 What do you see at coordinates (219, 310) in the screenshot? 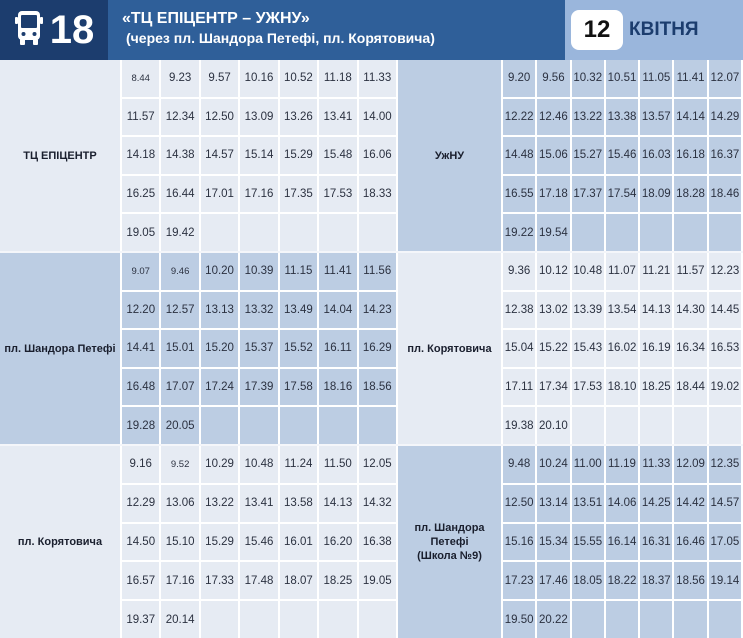
I see `departure-time-cell: 13.13` at bounding box center [219, 310].